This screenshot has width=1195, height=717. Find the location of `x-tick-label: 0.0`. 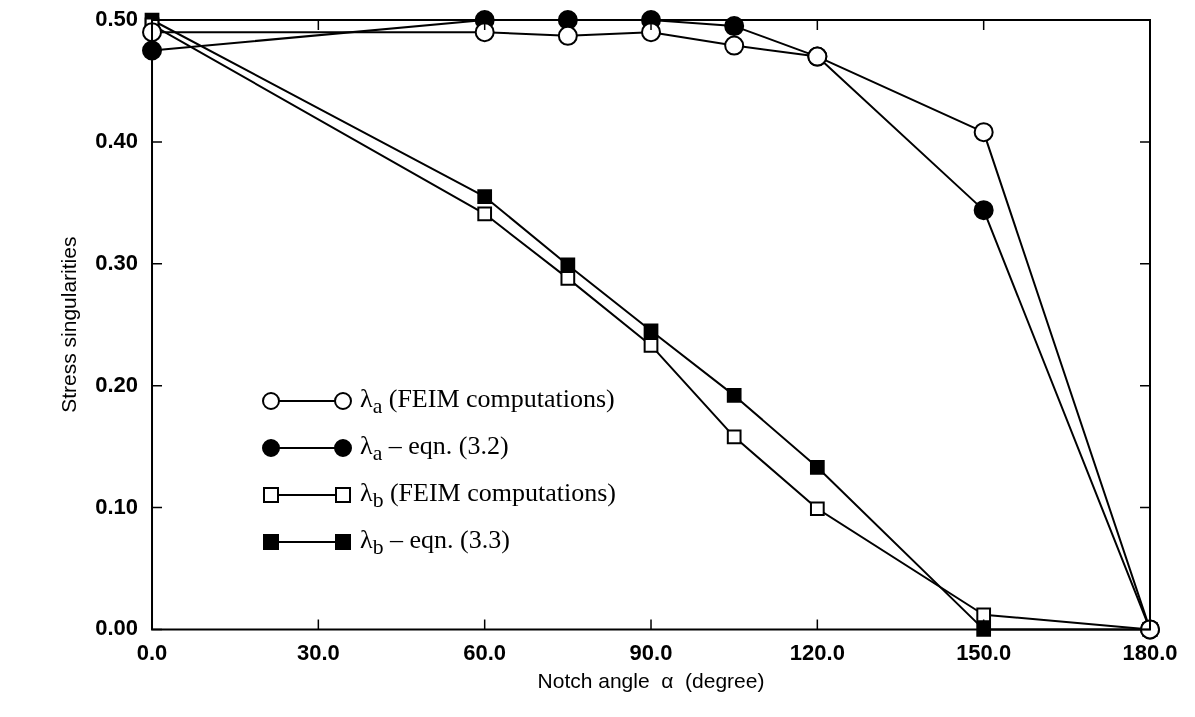

x-tick-label: 0.0 is located at coordinates (152, 652).